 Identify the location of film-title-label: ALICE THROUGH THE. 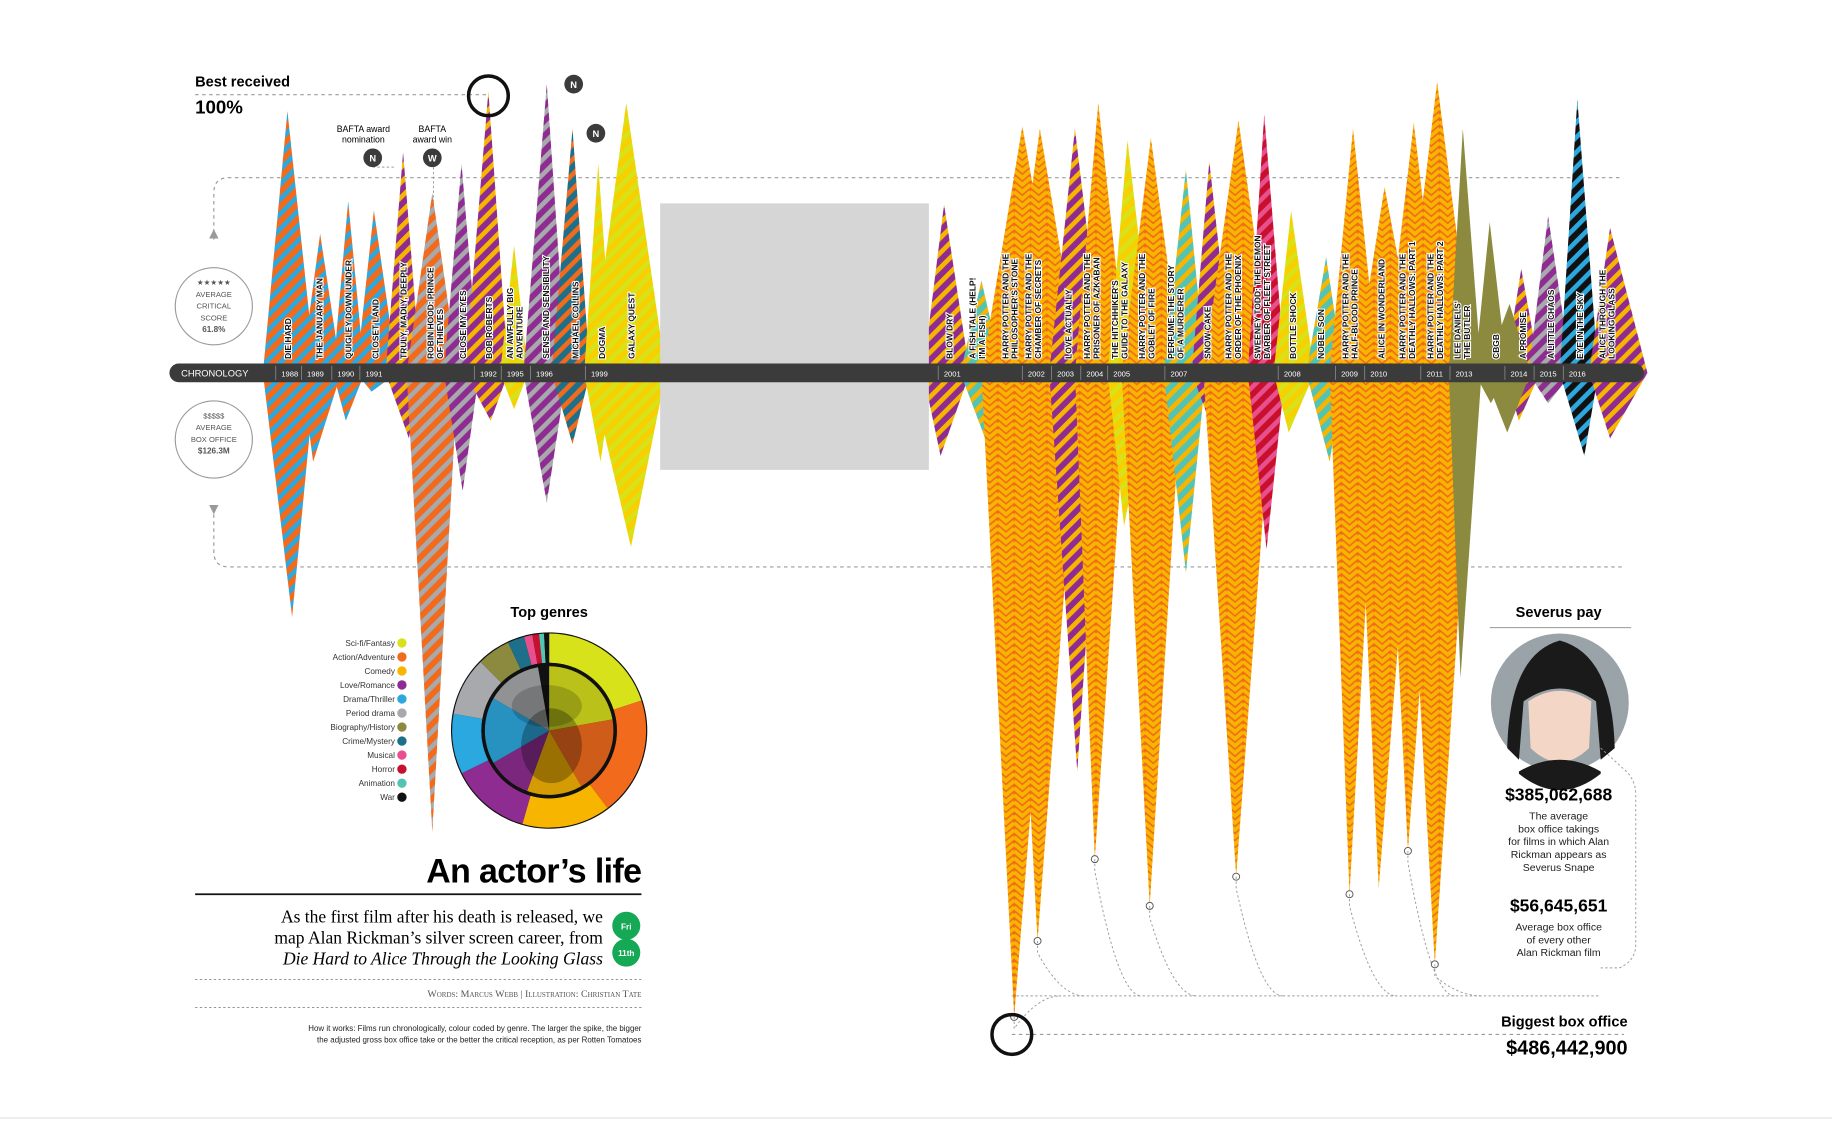
(1602, 314).